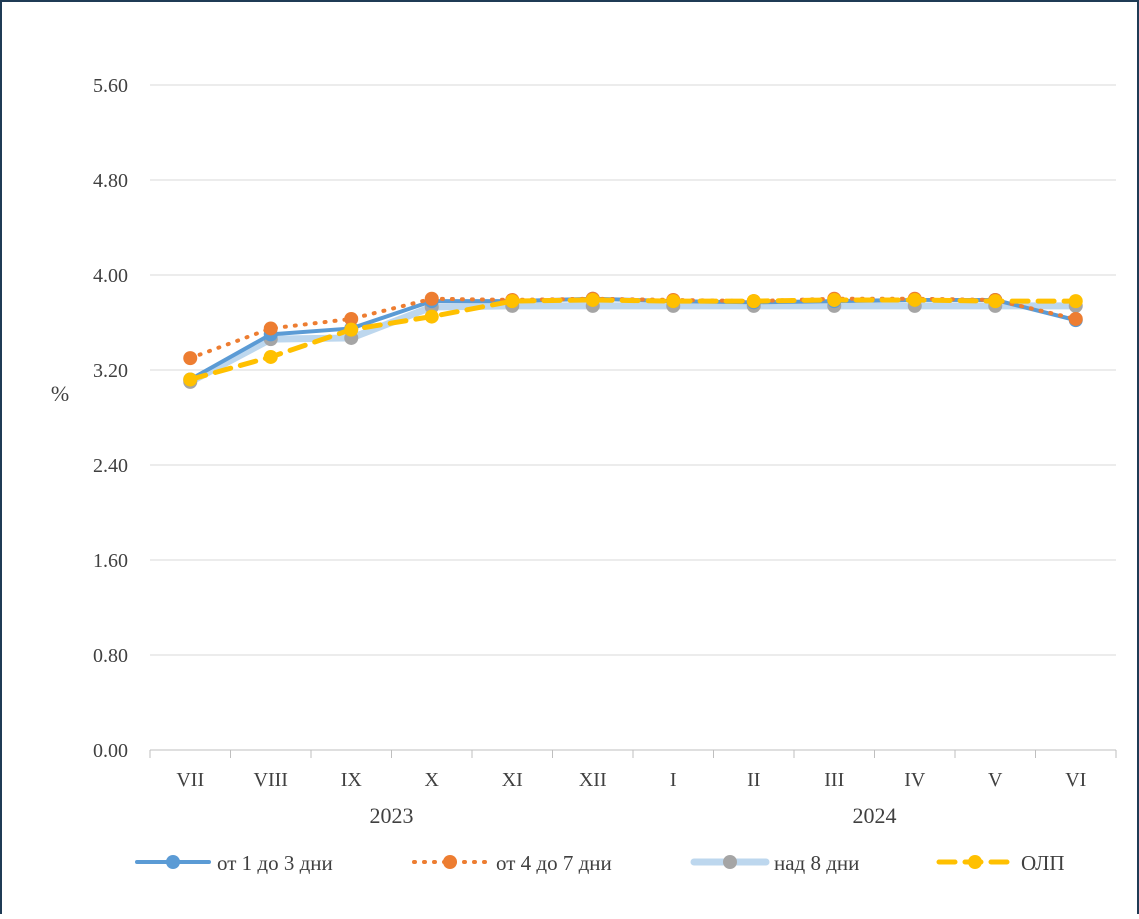 Image resolution: width=1139 pixels, height=919 pixels. What do you see at coordinates (110, 418) in the screenshot?
I see `y-axis: 0.00 0.80 1.60 2.40 3.20 4.00 4.80 5.60` at bounding box center [110, 418].